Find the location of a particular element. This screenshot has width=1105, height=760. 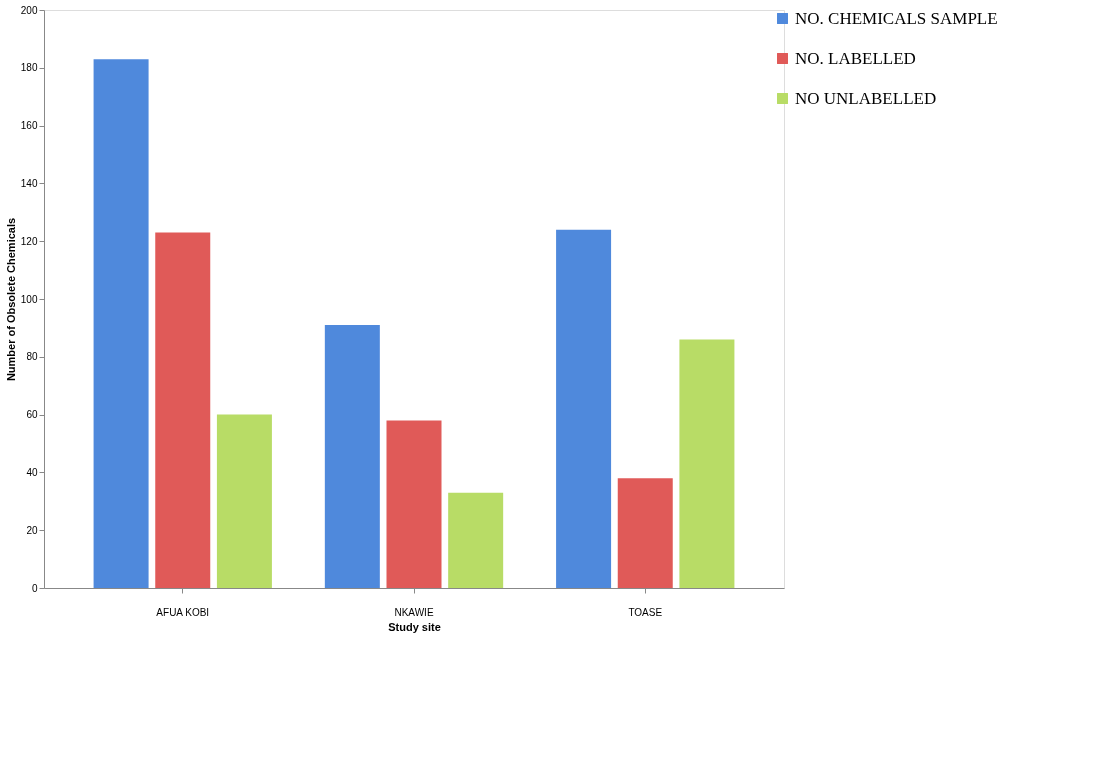

x-tick-label: TOASE is located at coordinates (645, 612).